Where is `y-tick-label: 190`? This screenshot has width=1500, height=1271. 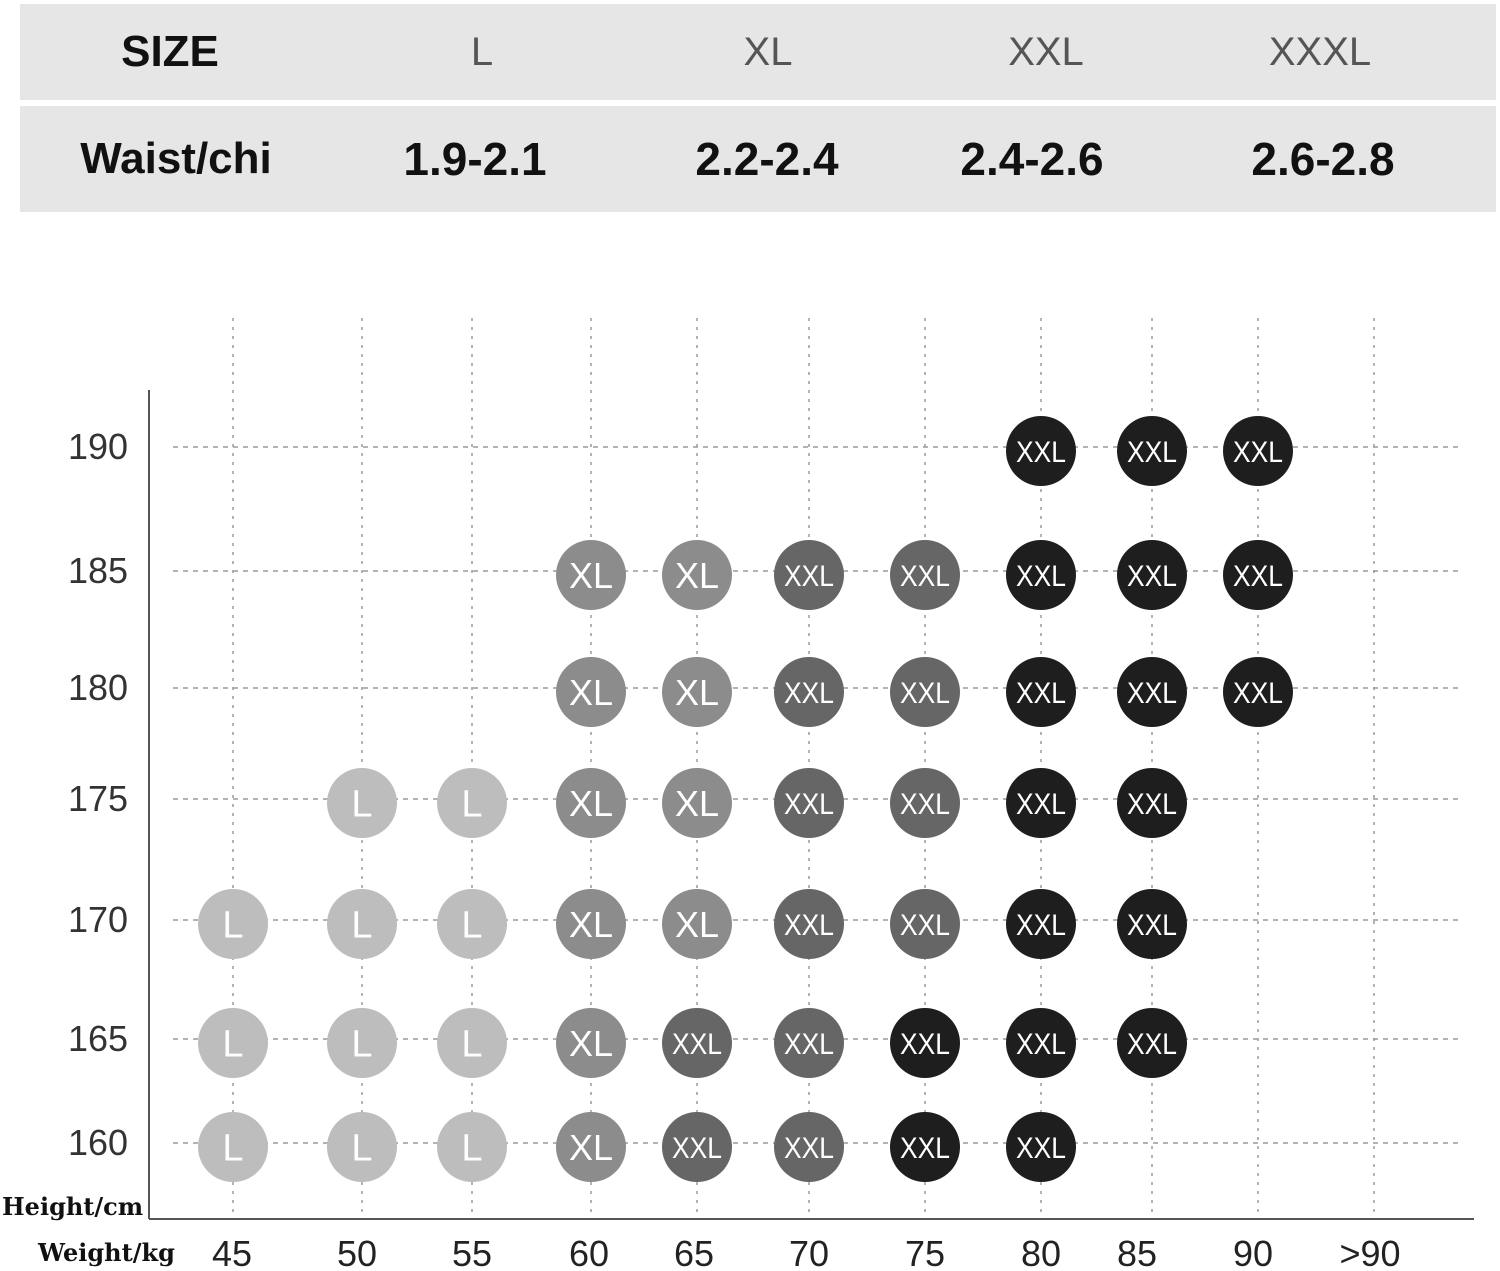 y-tick-label: 190 is located at coordinates (98, 446).